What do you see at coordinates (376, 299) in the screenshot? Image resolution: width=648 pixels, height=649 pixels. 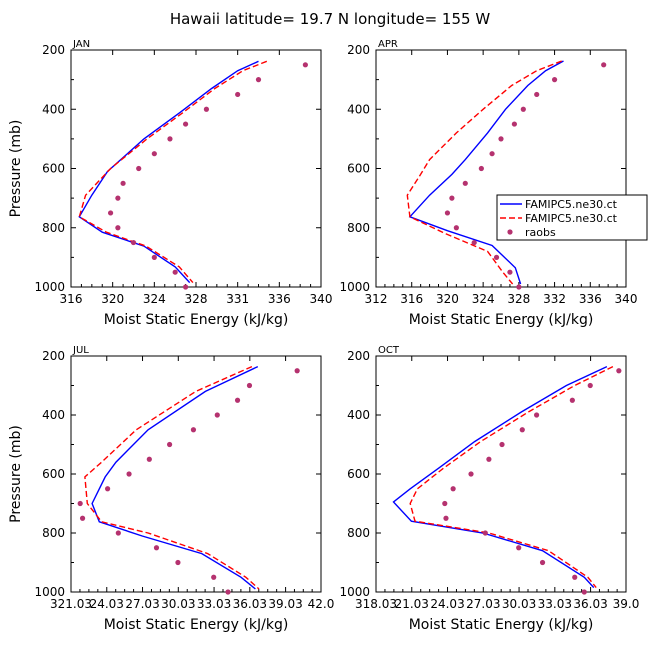 I see `x-tick-label: 312` at bounding box center [376, 299].